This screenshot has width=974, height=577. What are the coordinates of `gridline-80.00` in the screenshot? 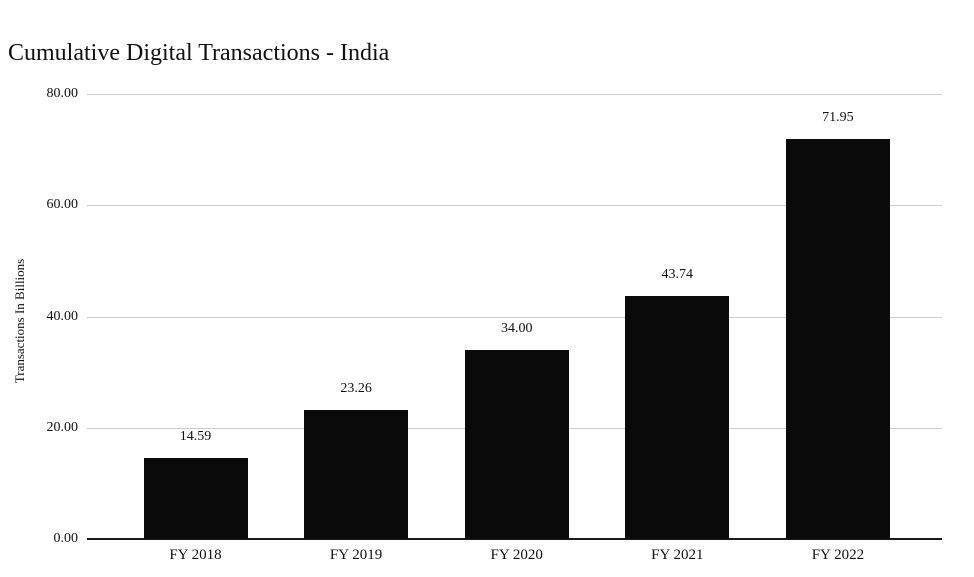 It's located at (514, 94).